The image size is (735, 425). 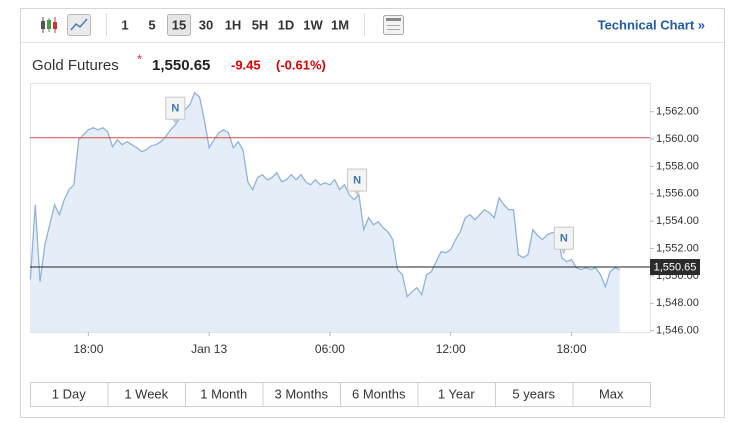 What do you see at coordinates (677, 112) in the screenshot?
I see `y-tick-label: 1,562.00` at bounding box center [677, 112].